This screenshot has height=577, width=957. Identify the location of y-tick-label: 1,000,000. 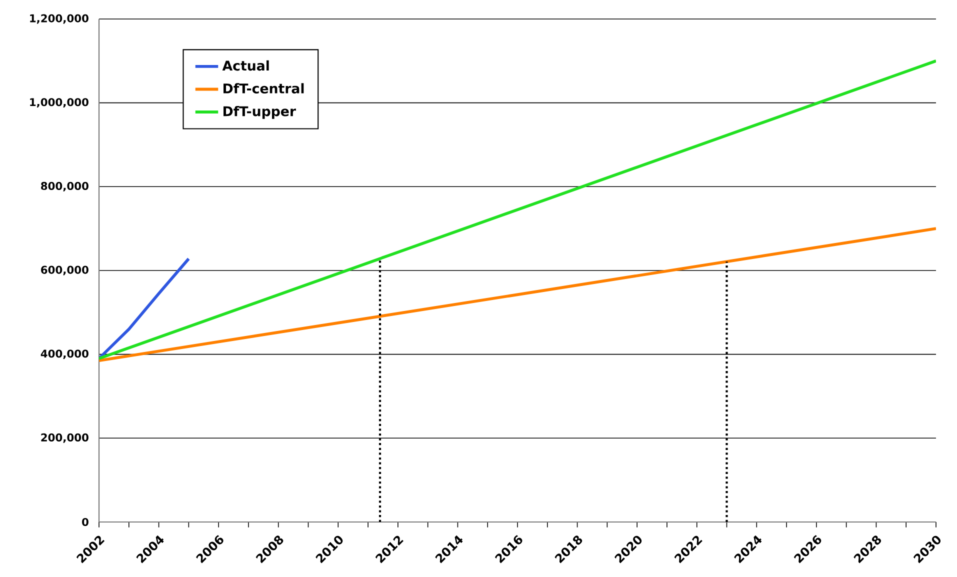
(59, 103).